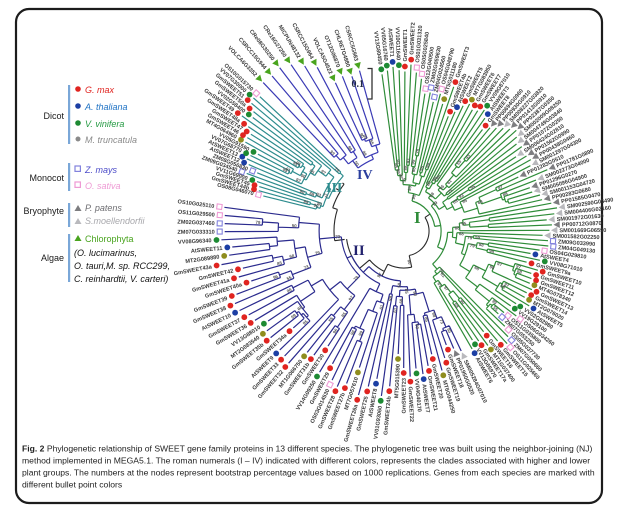  What do you see at coordinates (358, 84) in the screenshot?
I see `svg-text: 0.1` at bounding box center [358, 84].